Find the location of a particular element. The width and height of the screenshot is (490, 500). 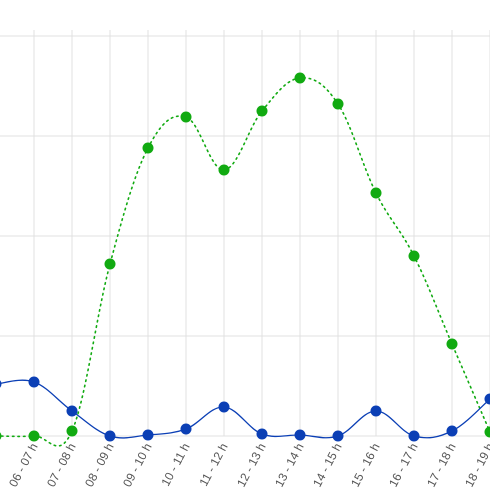

x-tick-label: 06 - 07 h is located at coordinates (23, 465).